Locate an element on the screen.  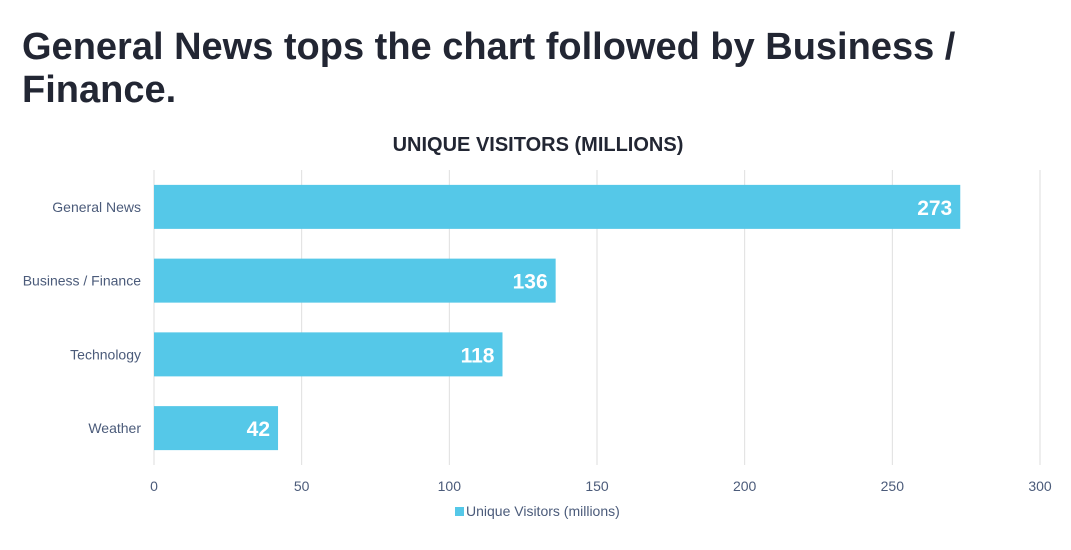
x-axis-ticks: 0 50 100 150 200 250 300 is located at coordinates (601, 486).